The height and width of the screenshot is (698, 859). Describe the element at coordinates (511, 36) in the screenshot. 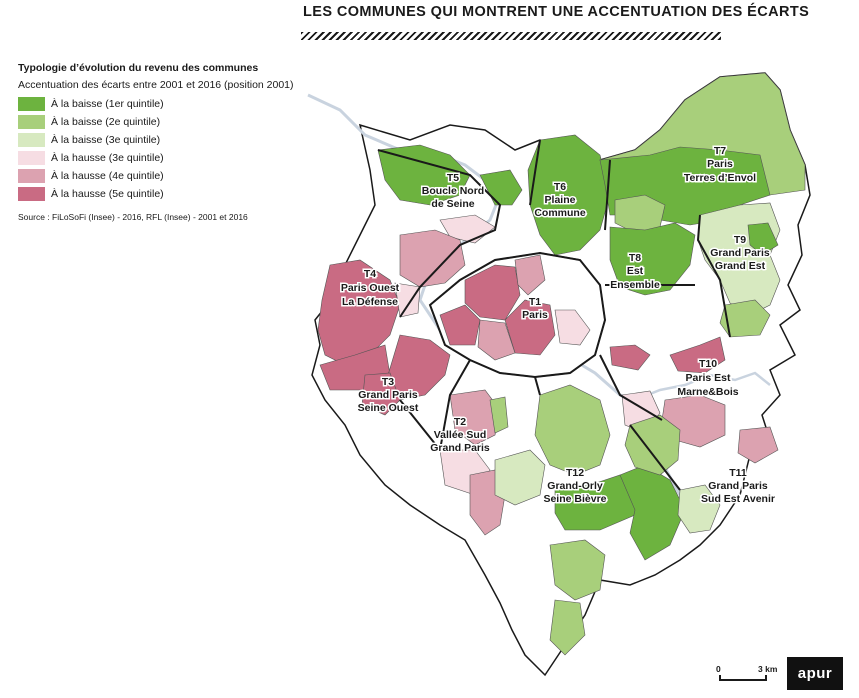

I see `title-hatch-divider` at that location.